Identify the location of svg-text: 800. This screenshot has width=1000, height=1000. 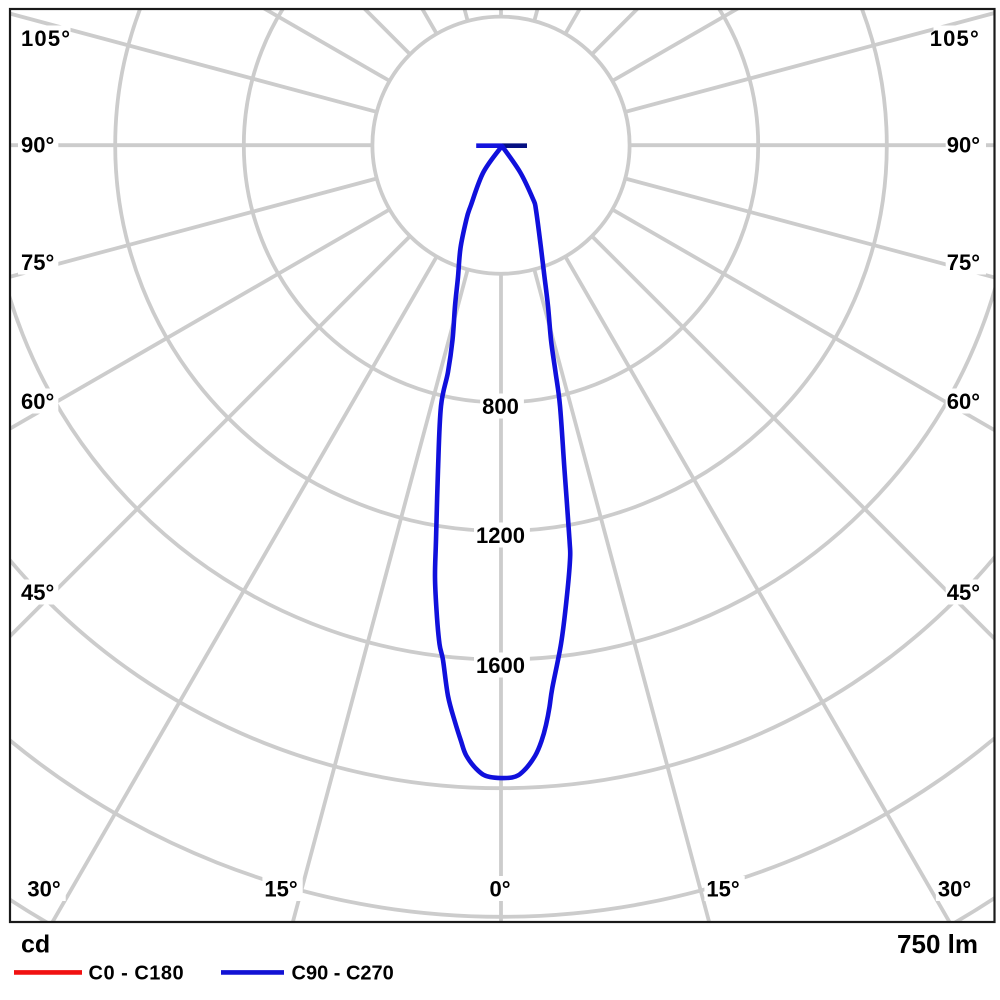
(500, 406).